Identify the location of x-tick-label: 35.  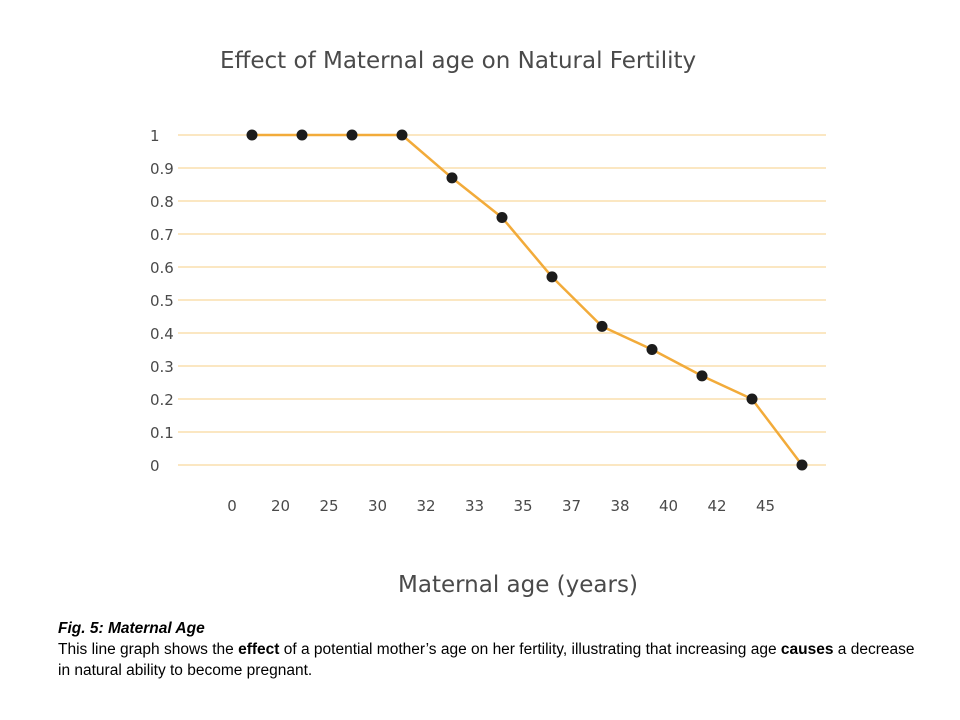
(522, 506).